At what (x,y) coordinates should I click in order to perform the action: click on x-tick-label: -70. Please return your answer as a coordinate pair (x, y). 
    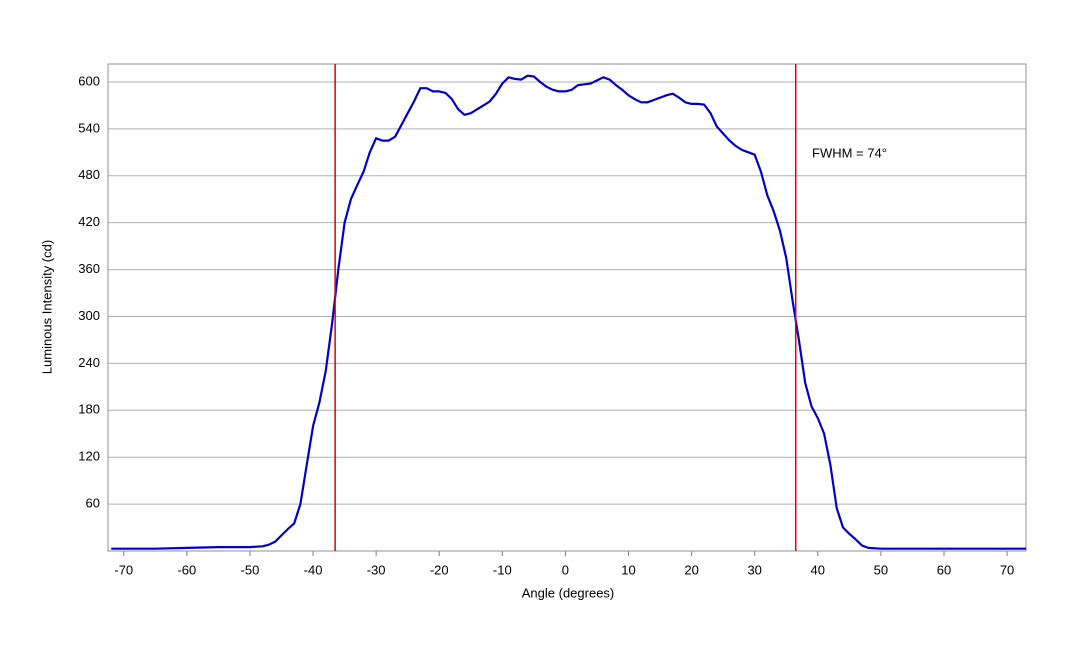
    Looking at the image, I should click on (123, 569).